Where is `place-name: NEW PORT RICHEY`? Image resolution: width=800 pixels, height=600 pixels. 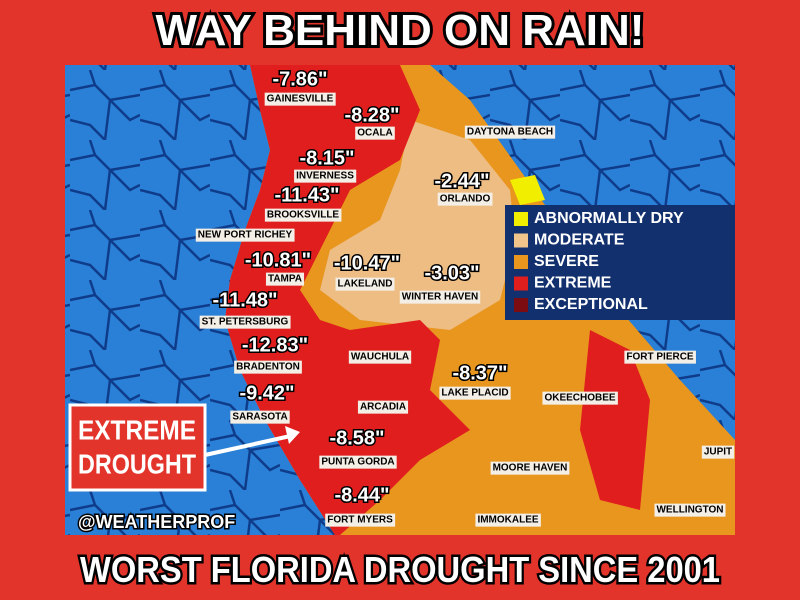
place-name: NEW PORT RICHEY is located at coordinates (245, 235).